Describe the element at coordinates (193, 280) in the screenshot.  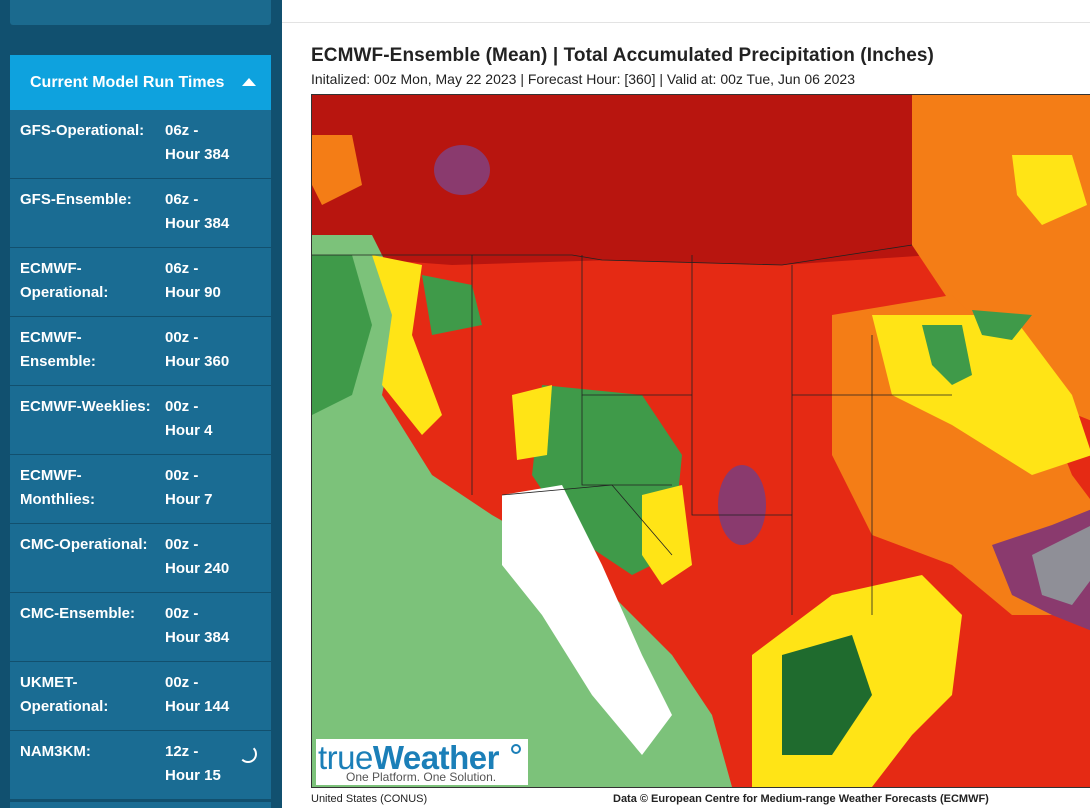
I see `run-status: 06z - Hour 90` at that location.